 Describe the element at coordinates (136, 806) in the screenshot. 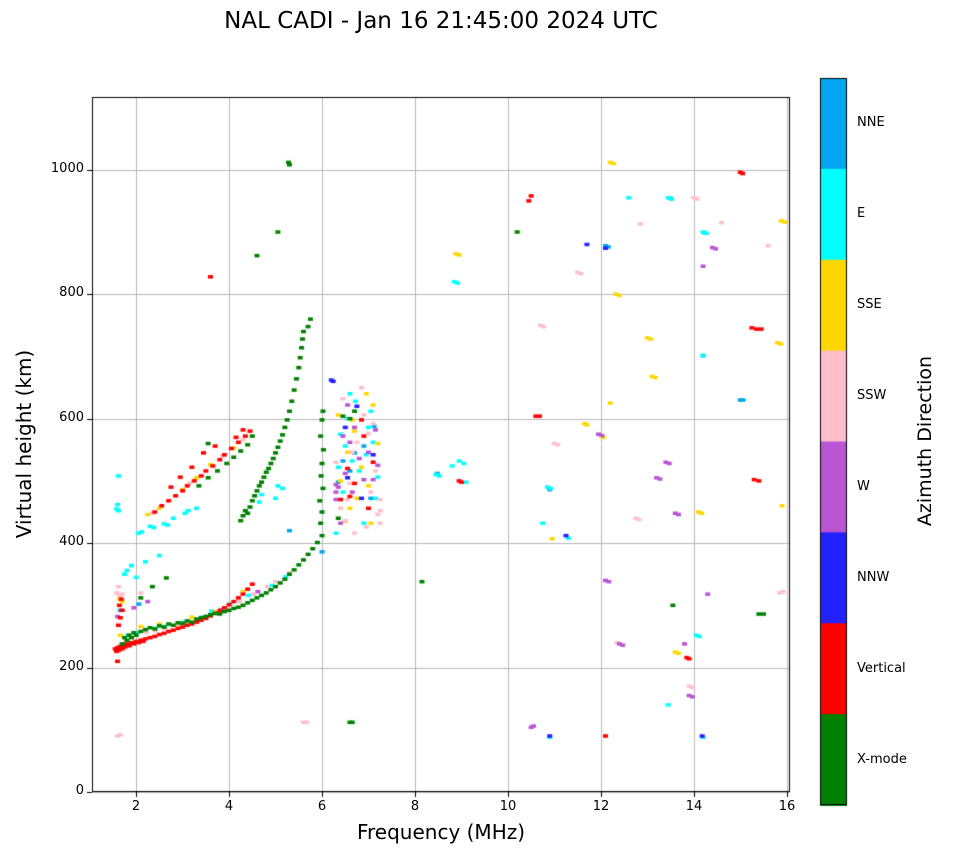

I see `x-tick-label: 2` at that location.